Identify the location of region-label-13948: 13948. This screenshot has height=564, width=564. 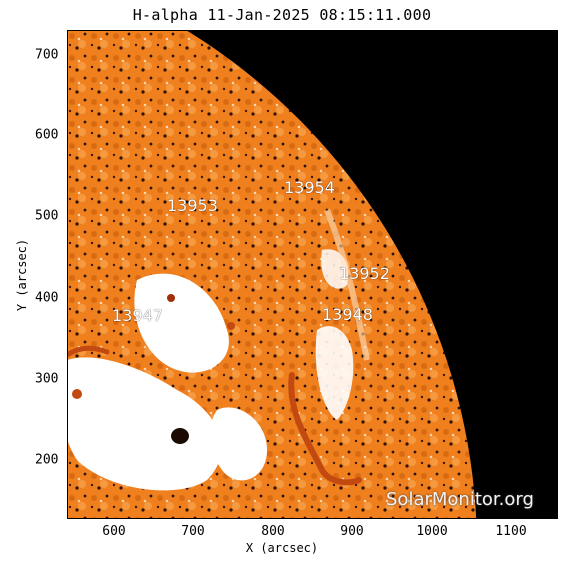
(347, 314).